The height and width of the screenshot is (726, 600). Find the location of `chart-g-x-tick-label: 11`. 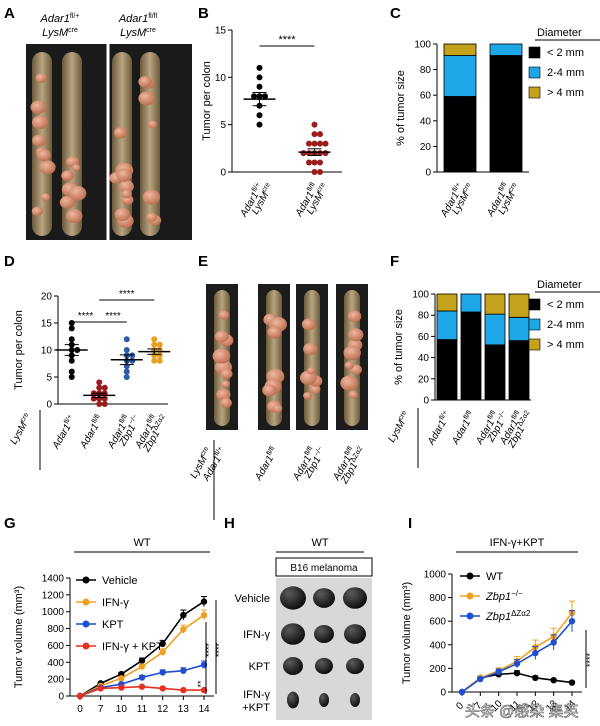

chart-g-x-tick-label: 11 is located at coordinates (142, 709).